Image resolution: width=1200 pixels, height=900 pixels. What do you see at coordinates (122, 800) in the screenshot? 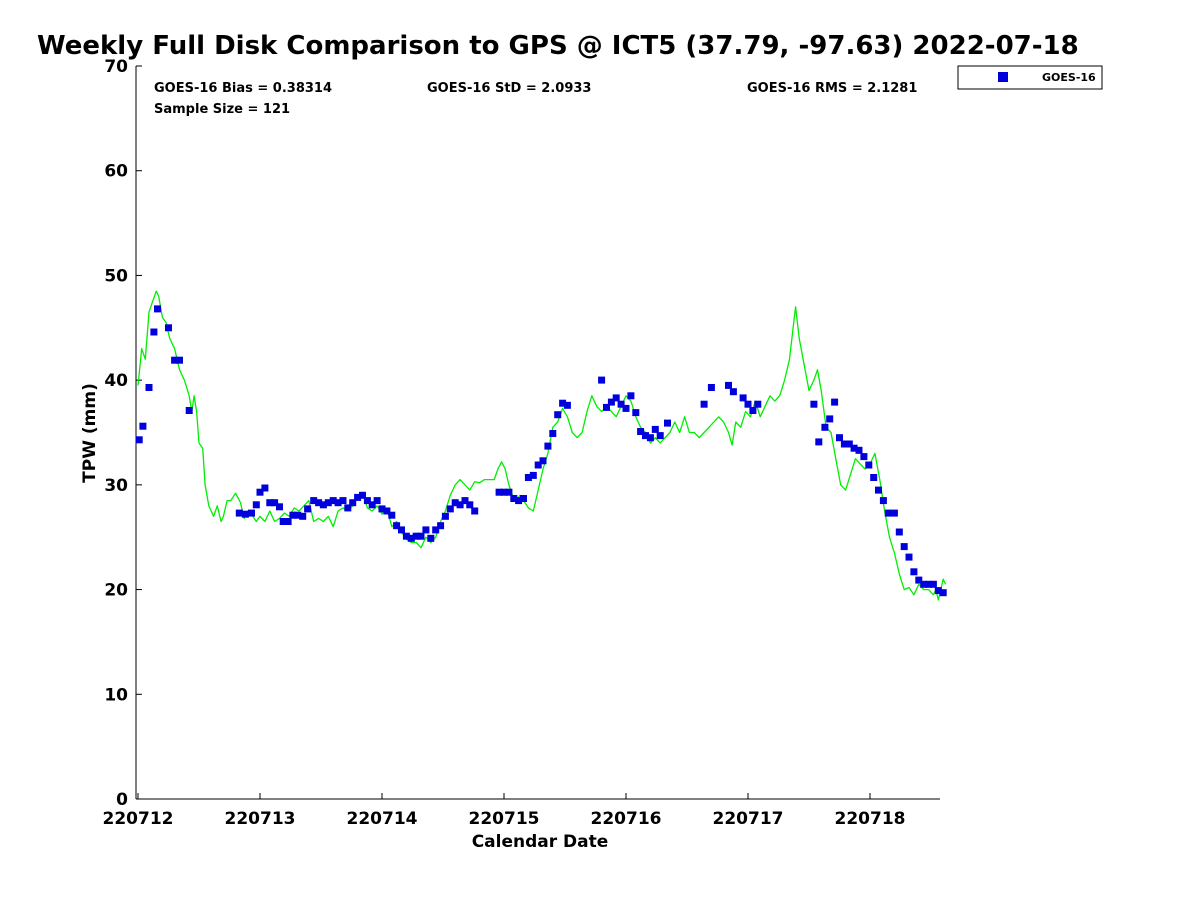
I see `y-tick-label: 0` at bounding box center [122, 800].